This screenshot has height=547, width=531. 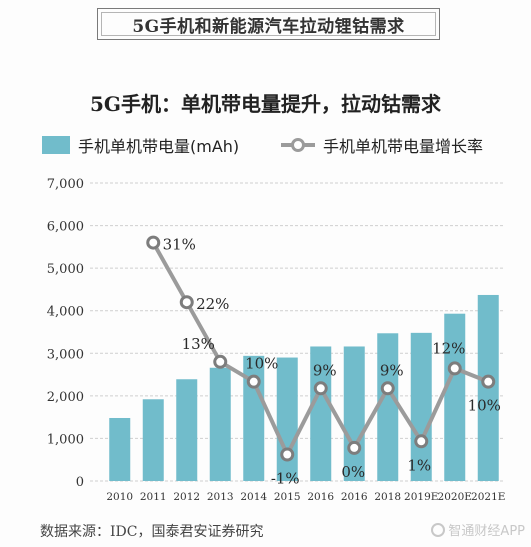 What do you see at coordinates (212, 304) in the screenshot?
I see `growth-data-label: 22%` at bounding box center [212, 304].